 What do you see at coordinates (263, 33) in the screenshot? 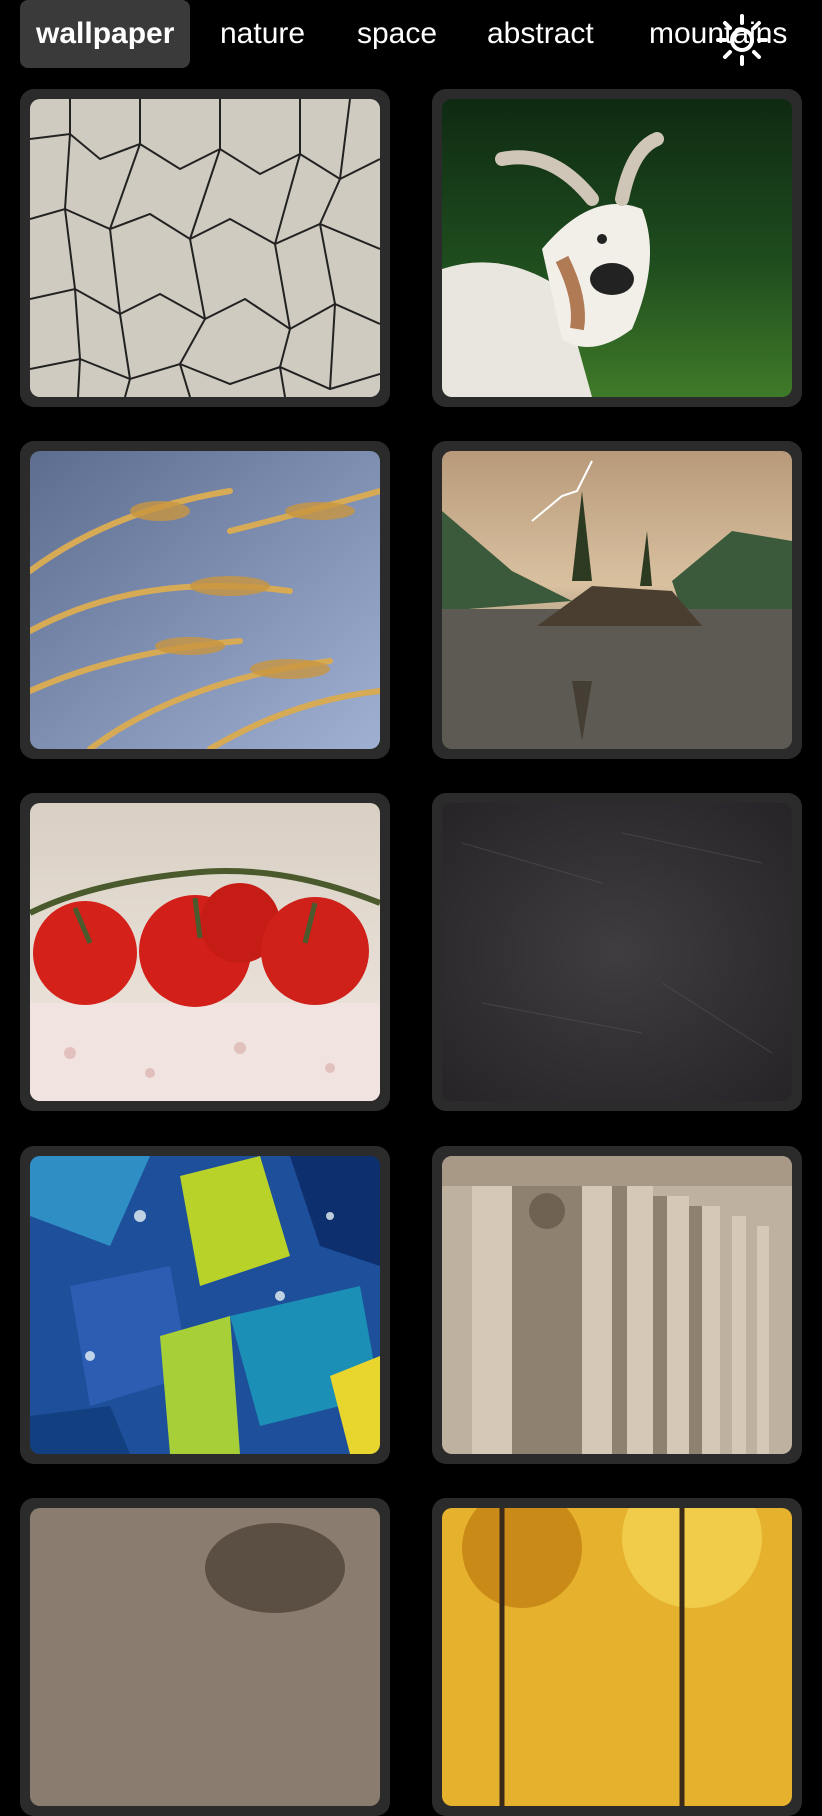
I see `tab-nature: nature` at bounding box center [263, 33].